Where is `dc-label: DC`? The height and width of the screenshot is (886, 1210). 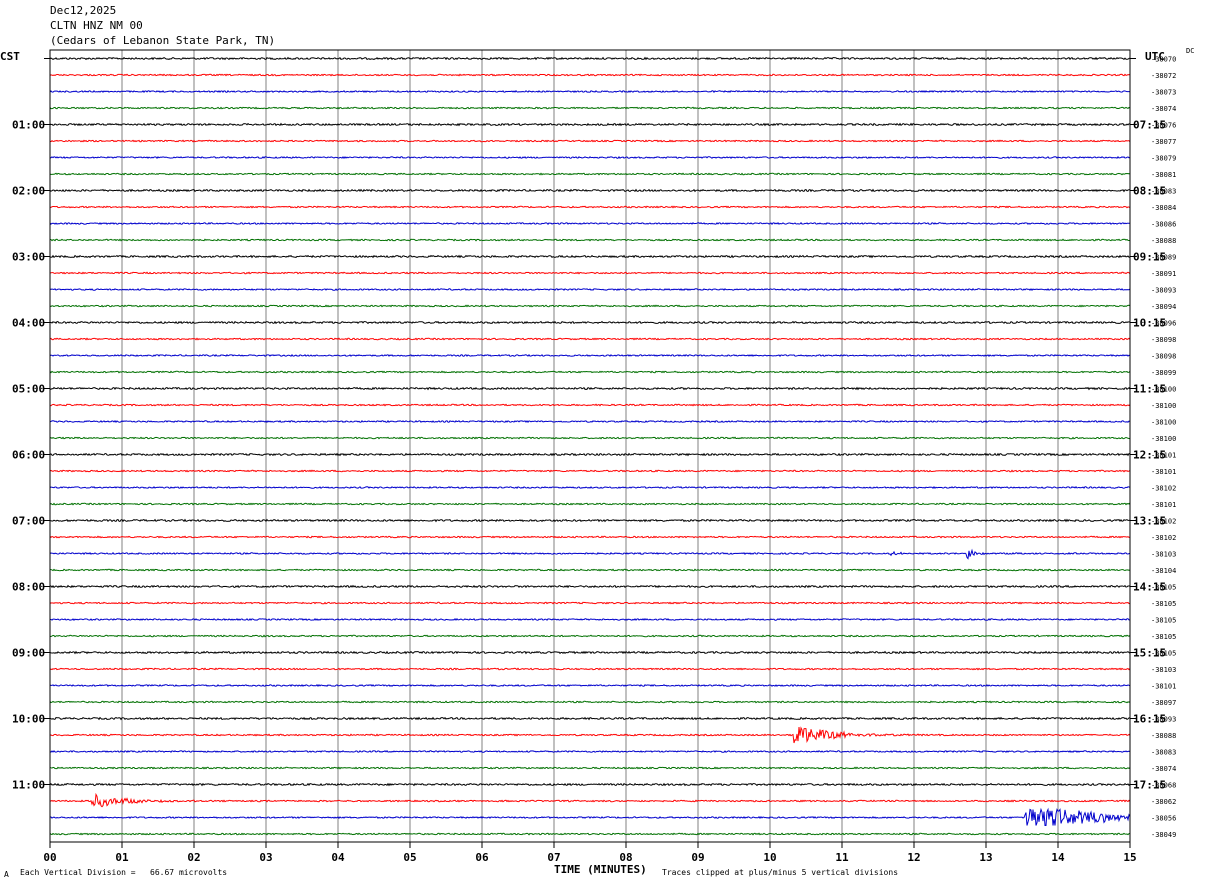
dc-label: DC is located at coordinates (1190, 51).